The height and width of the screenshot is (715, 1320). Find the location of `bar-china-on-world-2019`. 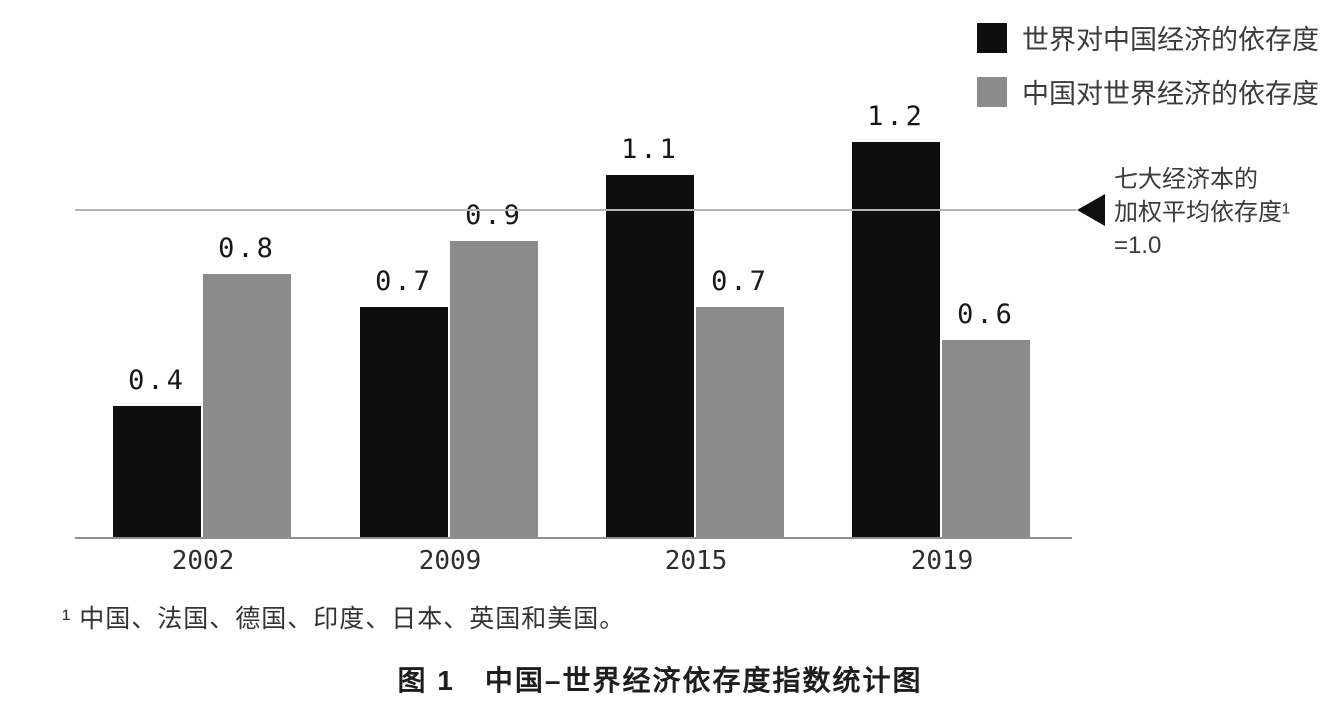

bar-china-on-world-2019 is located at coordinates (986, 439).